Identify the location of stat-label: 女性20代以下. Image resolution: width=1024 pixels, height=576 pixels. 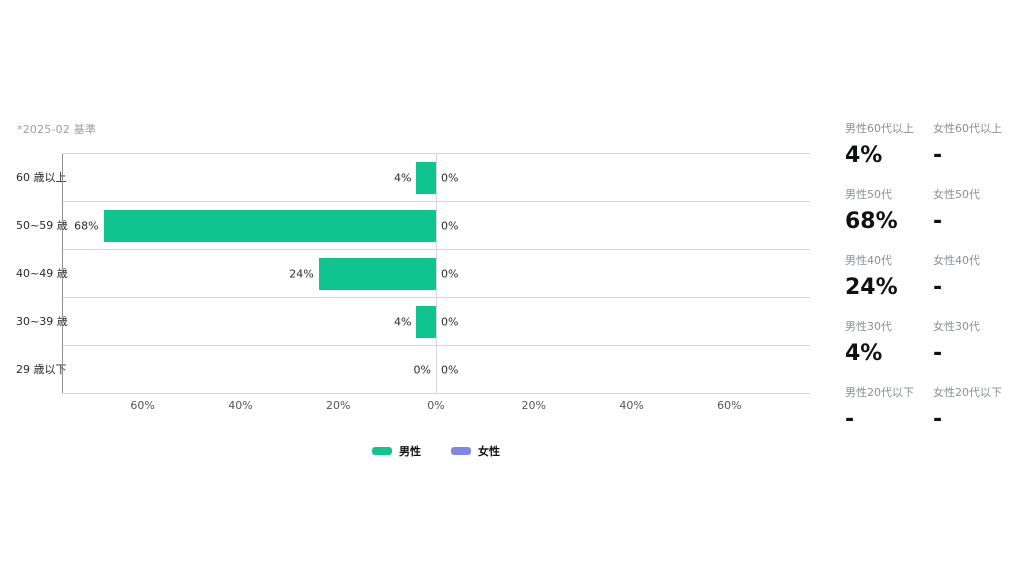
(967, 392).